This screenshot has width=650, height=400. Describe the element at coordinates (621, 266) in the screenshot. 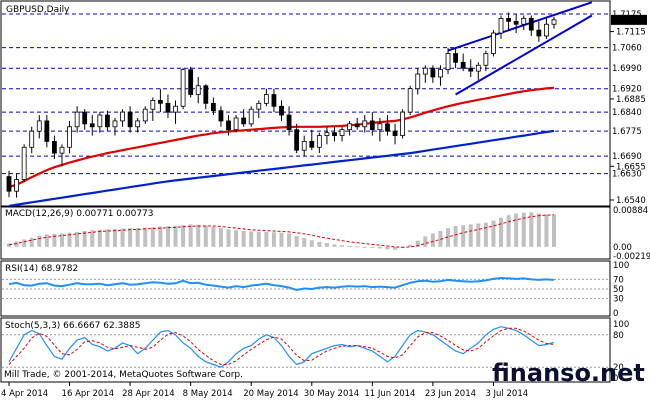

I see `rsi-tick-label: 100` at that location.